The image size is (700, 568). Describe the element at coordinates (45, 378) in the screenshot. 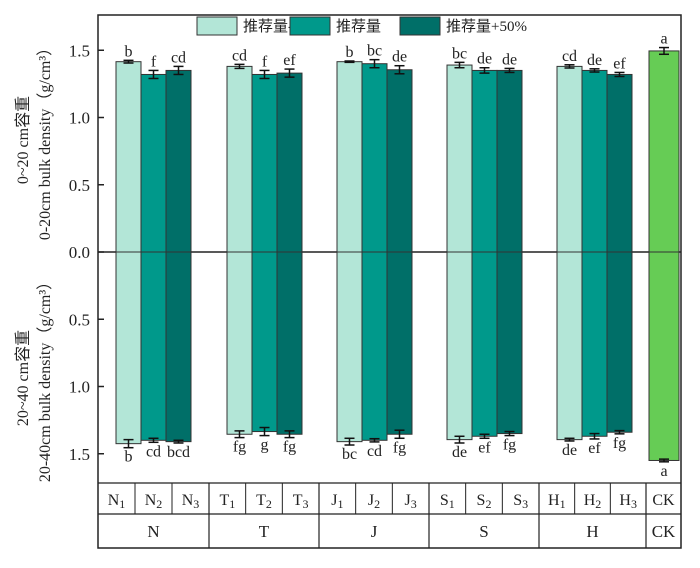

I see `y-label-bottom-en: 20-40cm bulk density（g/cm³）` at that location.